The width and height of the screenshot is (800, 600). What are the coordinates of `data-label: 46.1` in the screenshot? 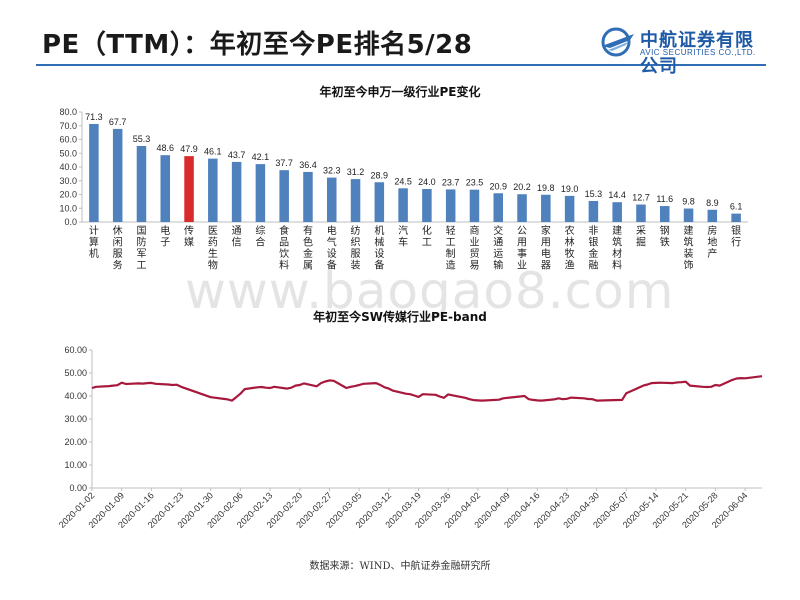 It's located at (213, 152).